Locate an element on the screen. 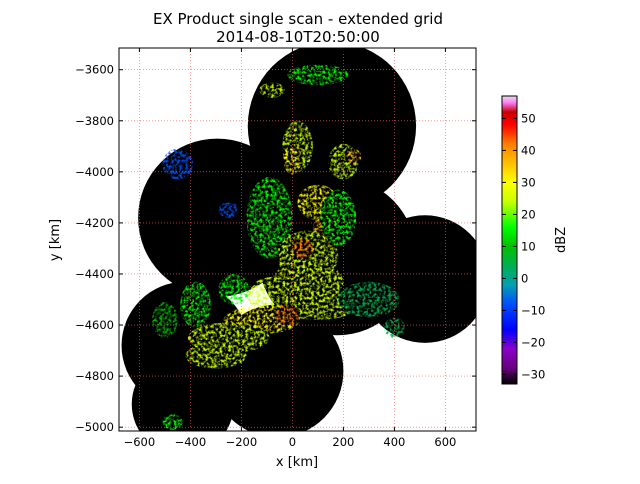 The height and width of the screenshot is (484, 640). colorbar-gradient is located at coordinates (509, 240).